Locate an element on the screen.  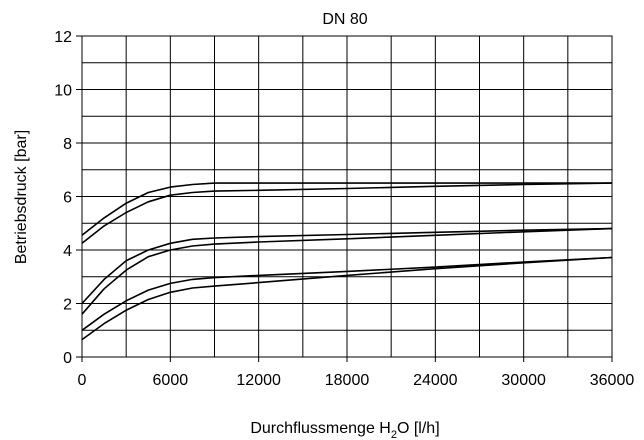
y-tick-label: 10 is located at coordinates (63, 91).